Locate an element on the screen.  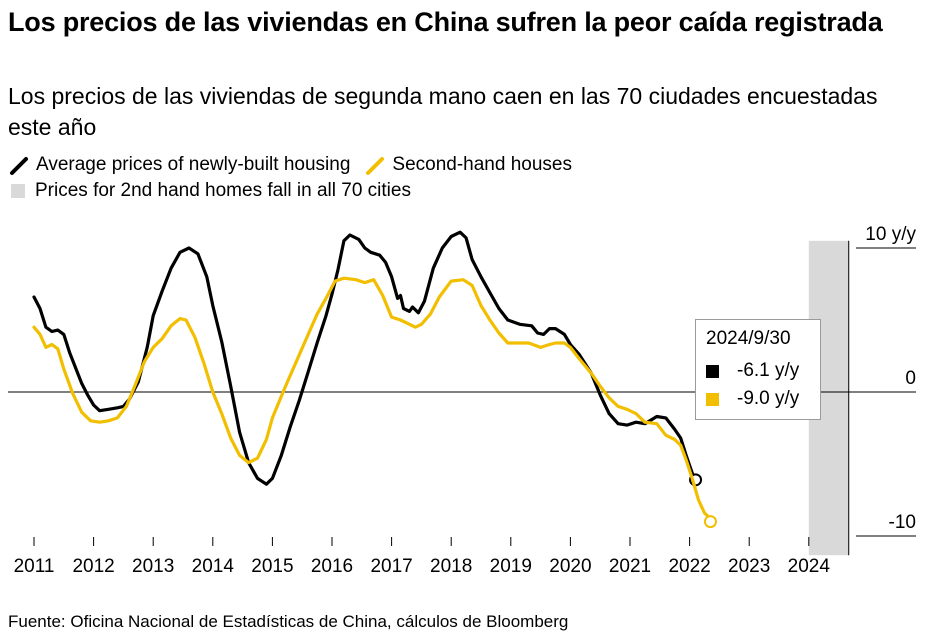
legend-label-new-homes: Average prices of newly-built housing is located at coordinates (193, 164).